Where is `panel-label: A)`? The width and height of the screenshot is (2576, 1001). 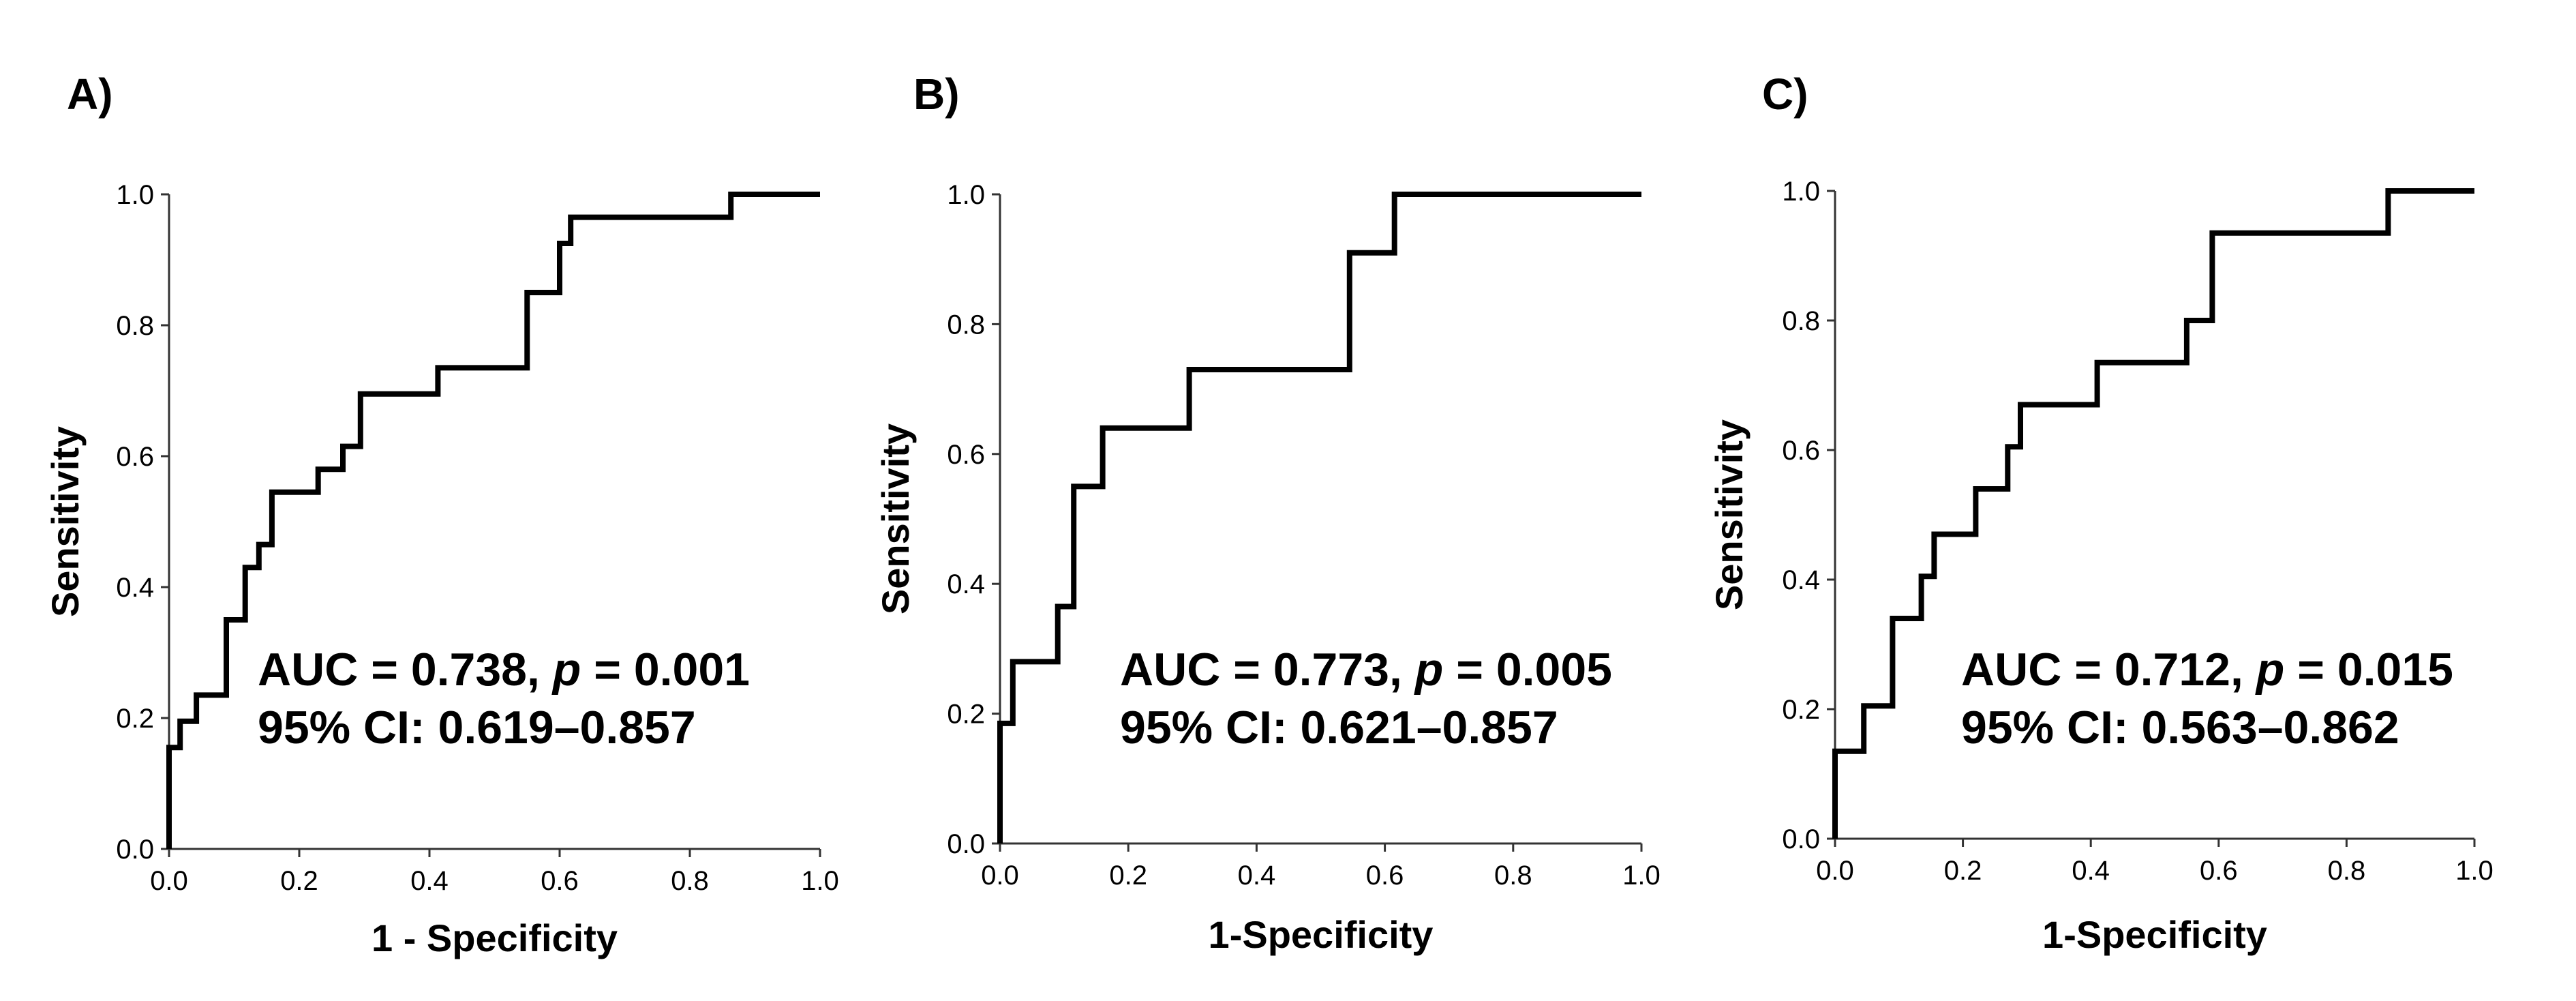 panel-label: A) is located at coordinates (90, 94).